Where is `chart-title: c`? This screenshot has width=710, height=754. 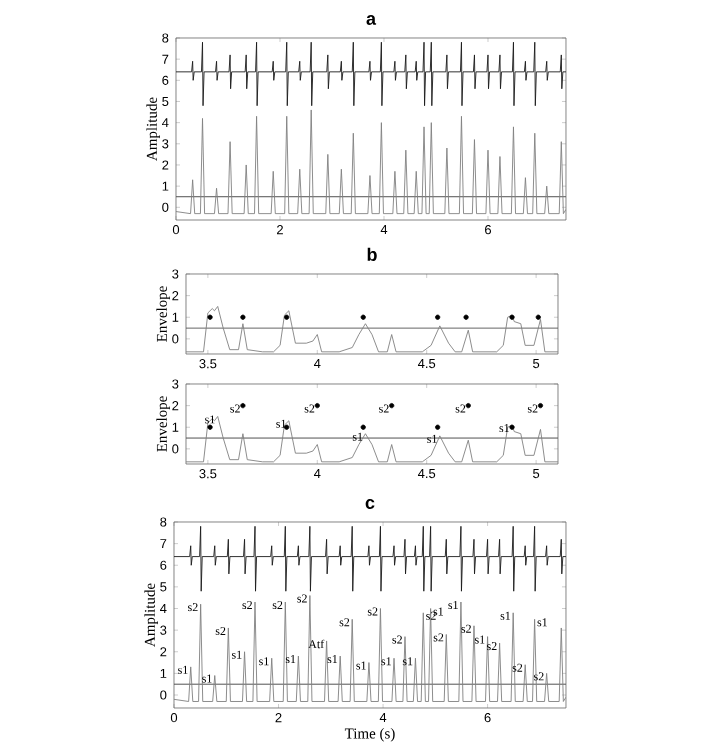 chart-title: c is located at coordinates (370, 504).